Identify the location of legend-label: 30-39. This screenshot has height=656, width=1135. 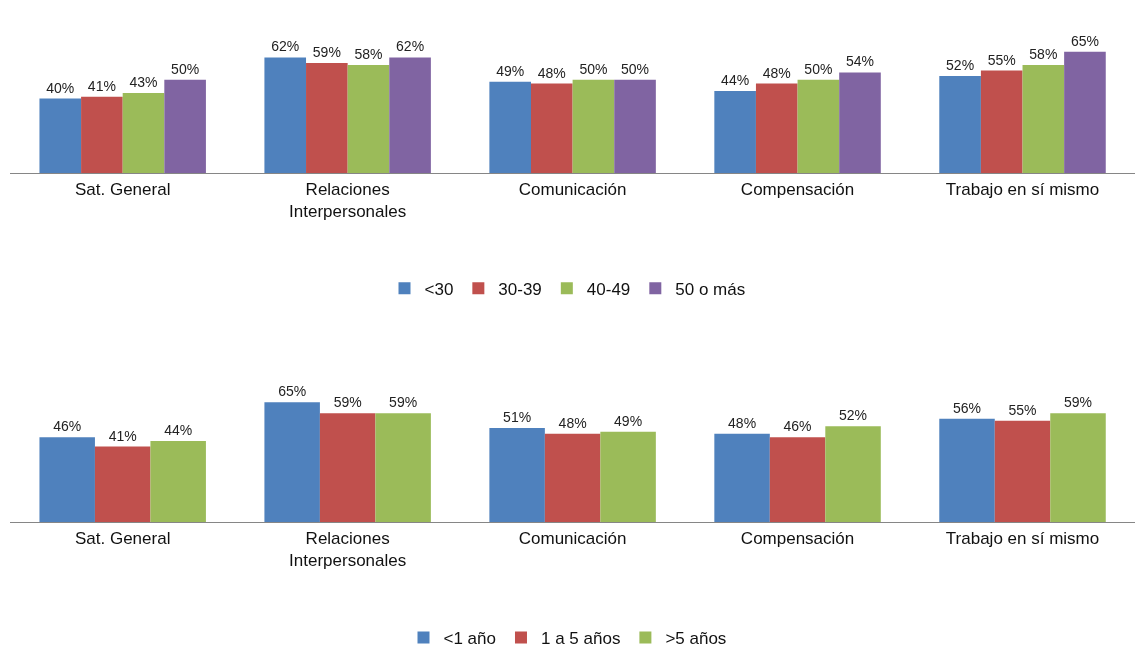
(520, 289).